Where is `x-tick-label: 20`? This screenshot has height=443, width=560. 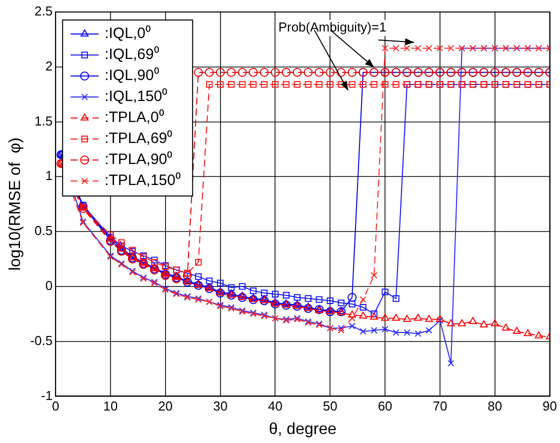
x-tick-label: 20 is located at coordinates (165, 406).